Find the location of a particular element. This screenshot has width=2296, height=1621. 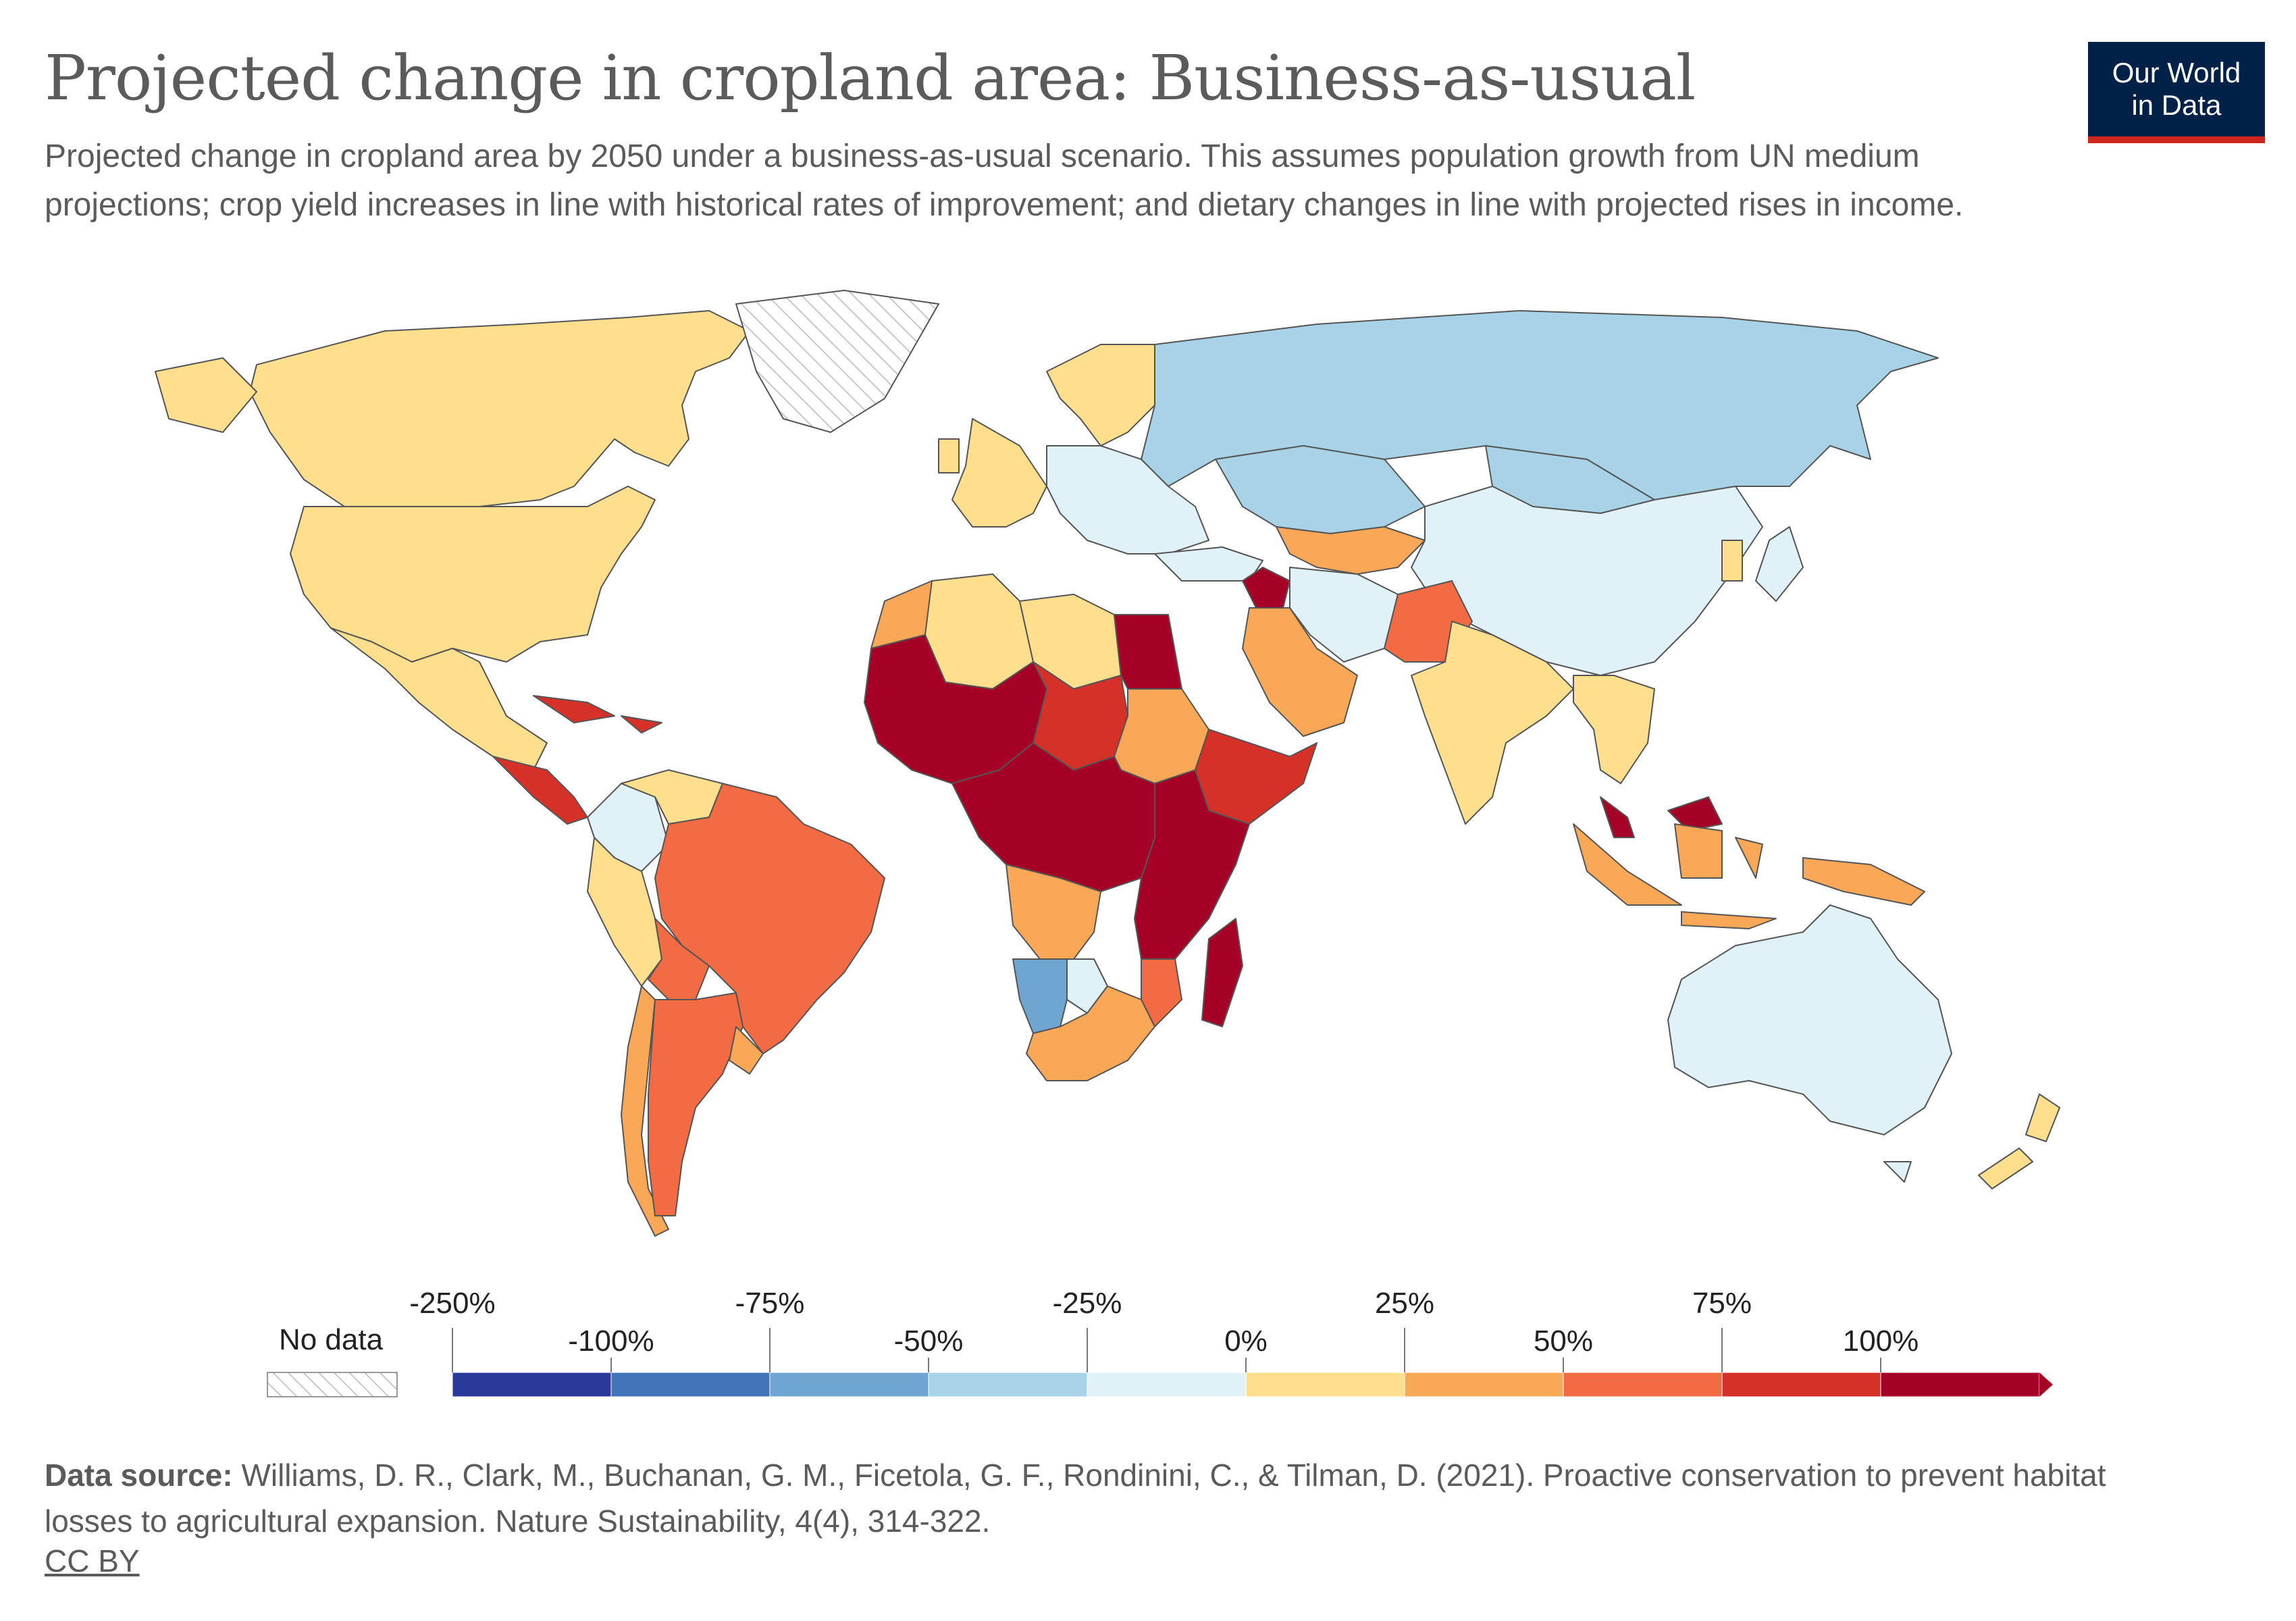

region-europe is located at coordinates (1127, 500).